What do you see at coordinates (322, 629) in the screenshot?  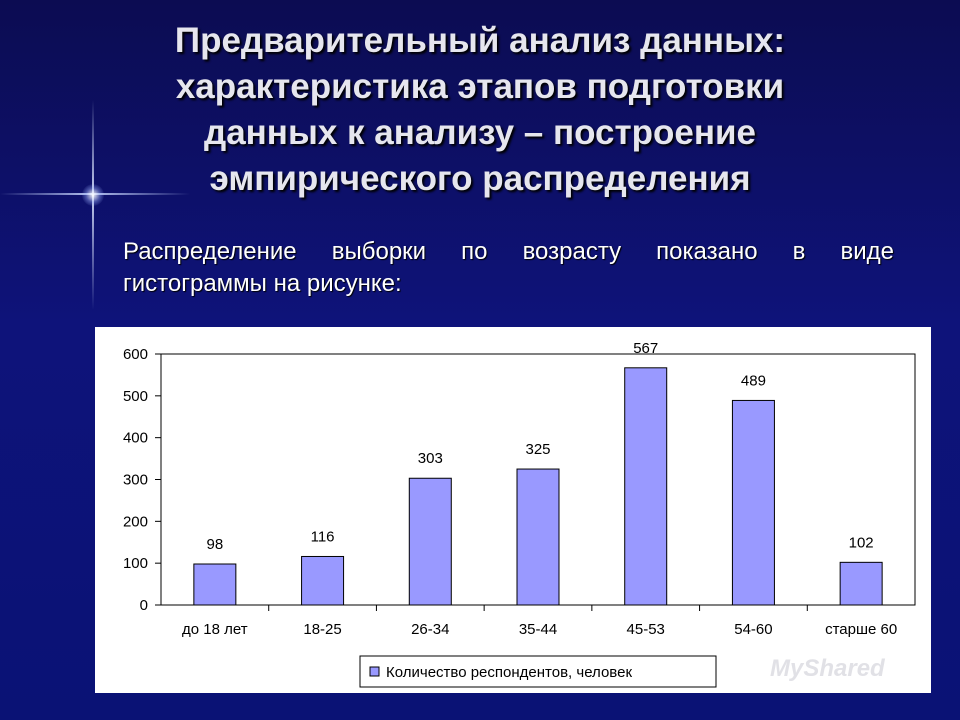 I see `x-tick-label: 18-25` at bounding box center [322, 629].